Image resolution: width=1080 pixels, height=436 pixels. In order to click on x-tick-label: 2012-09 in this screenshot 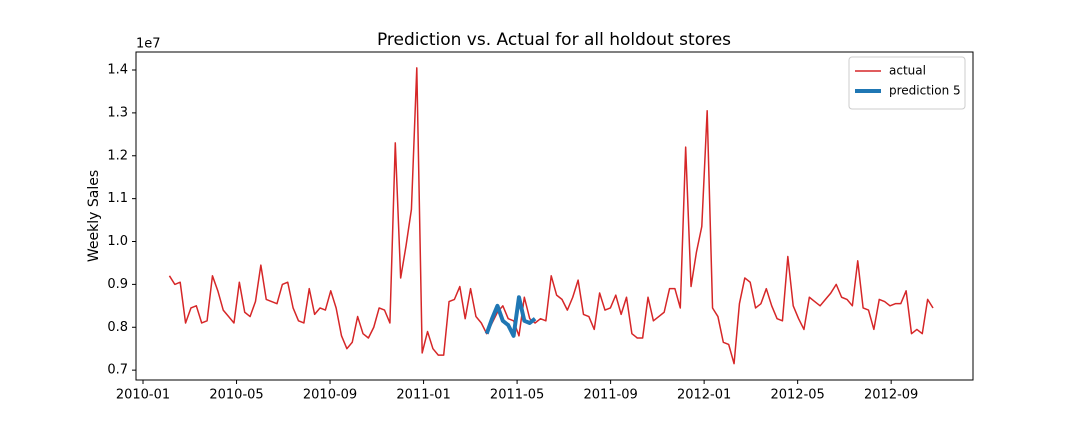, I will do `click(891, 395)`.